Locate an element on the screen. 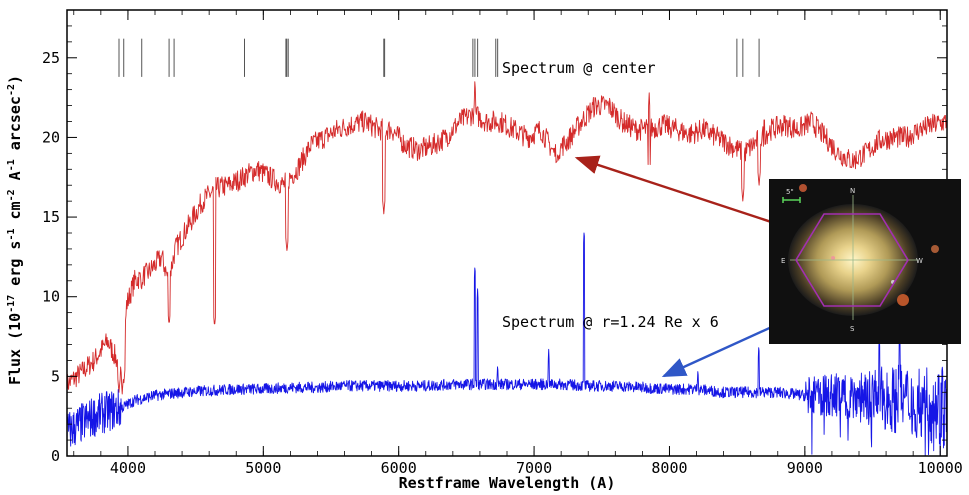  x-tick-label: 8000 is located at coordinates (669, 468).